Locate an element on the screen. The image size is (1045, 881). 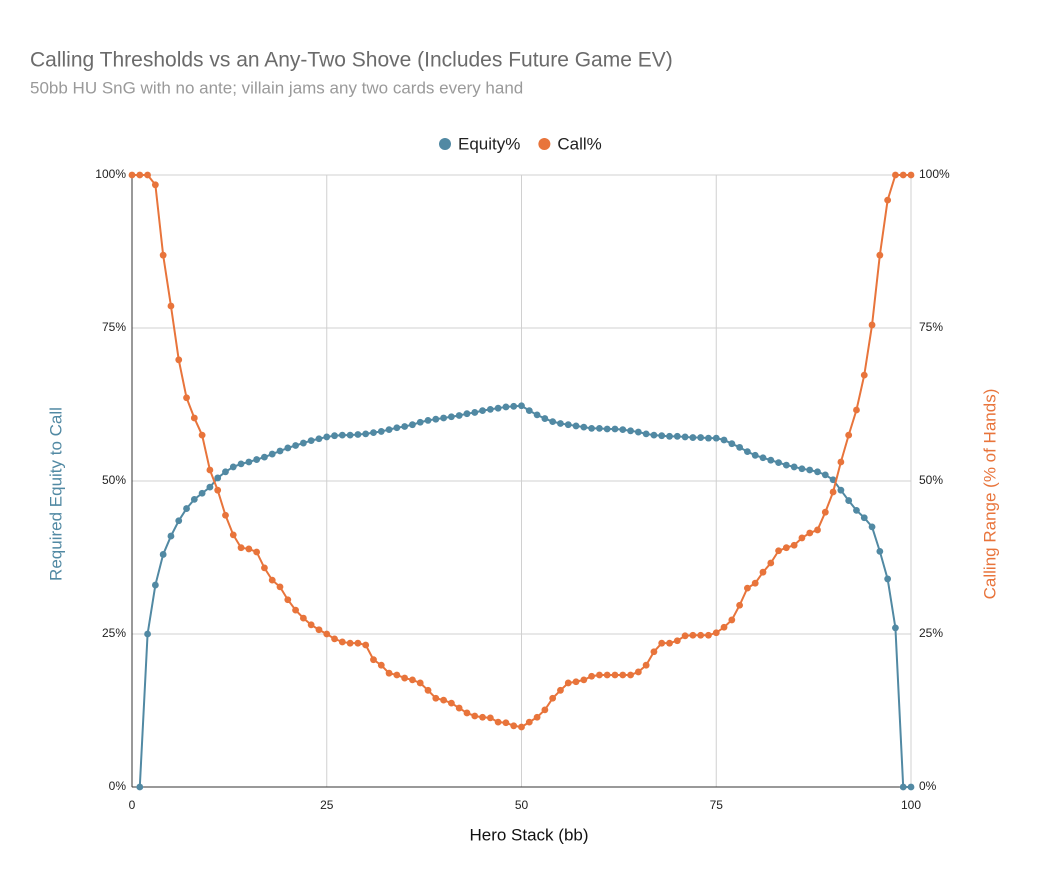
y2-tick-label: 25% is located at coordinates (931, 633).